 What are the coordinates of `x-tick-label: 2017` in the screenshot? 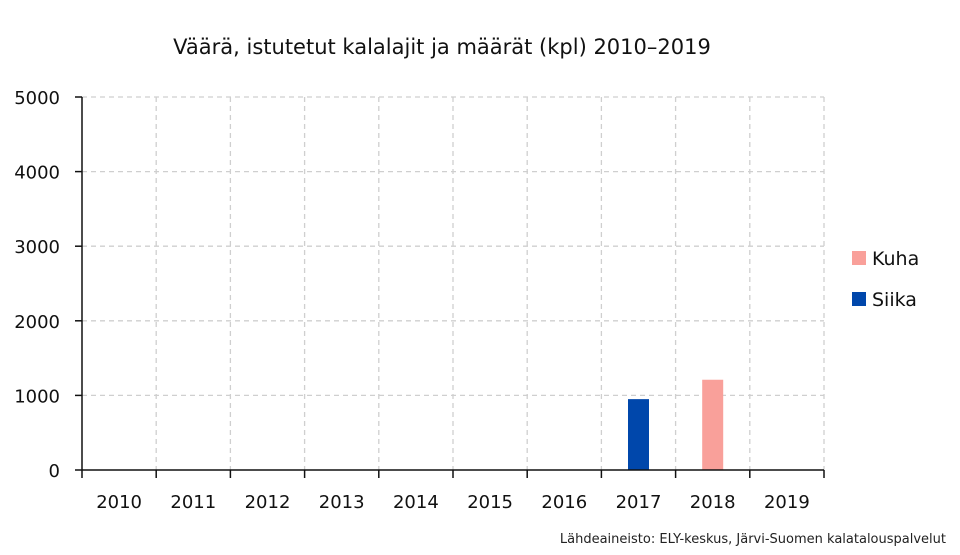 It's located at (639, 502).